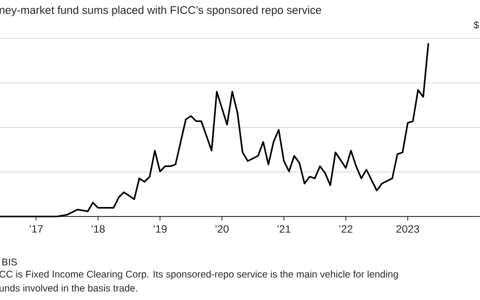 This screenshot has height=300, width=480. What do you see at coordinates (345, 229) in the screenshot?
I see `x-tick-label: ’22` at bounding box center [345, 229].